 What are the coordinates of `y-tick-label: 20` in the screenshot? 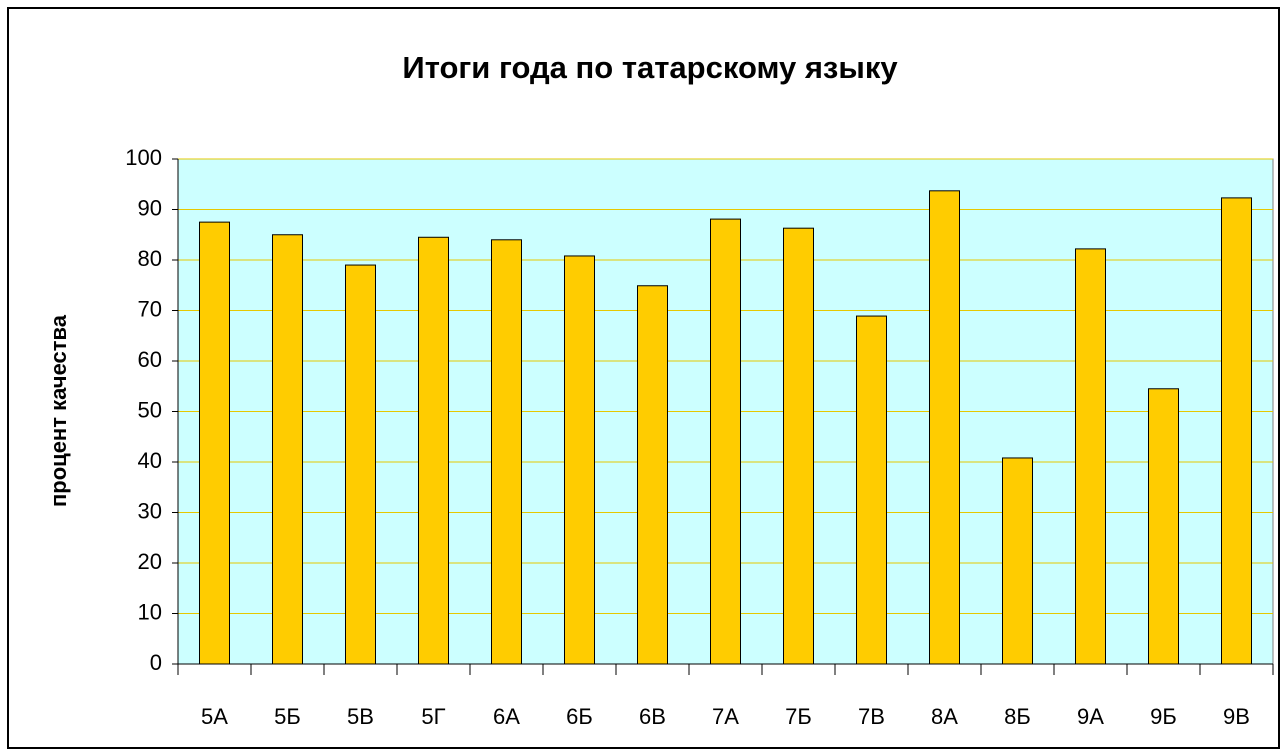 It's located at (150, 561).